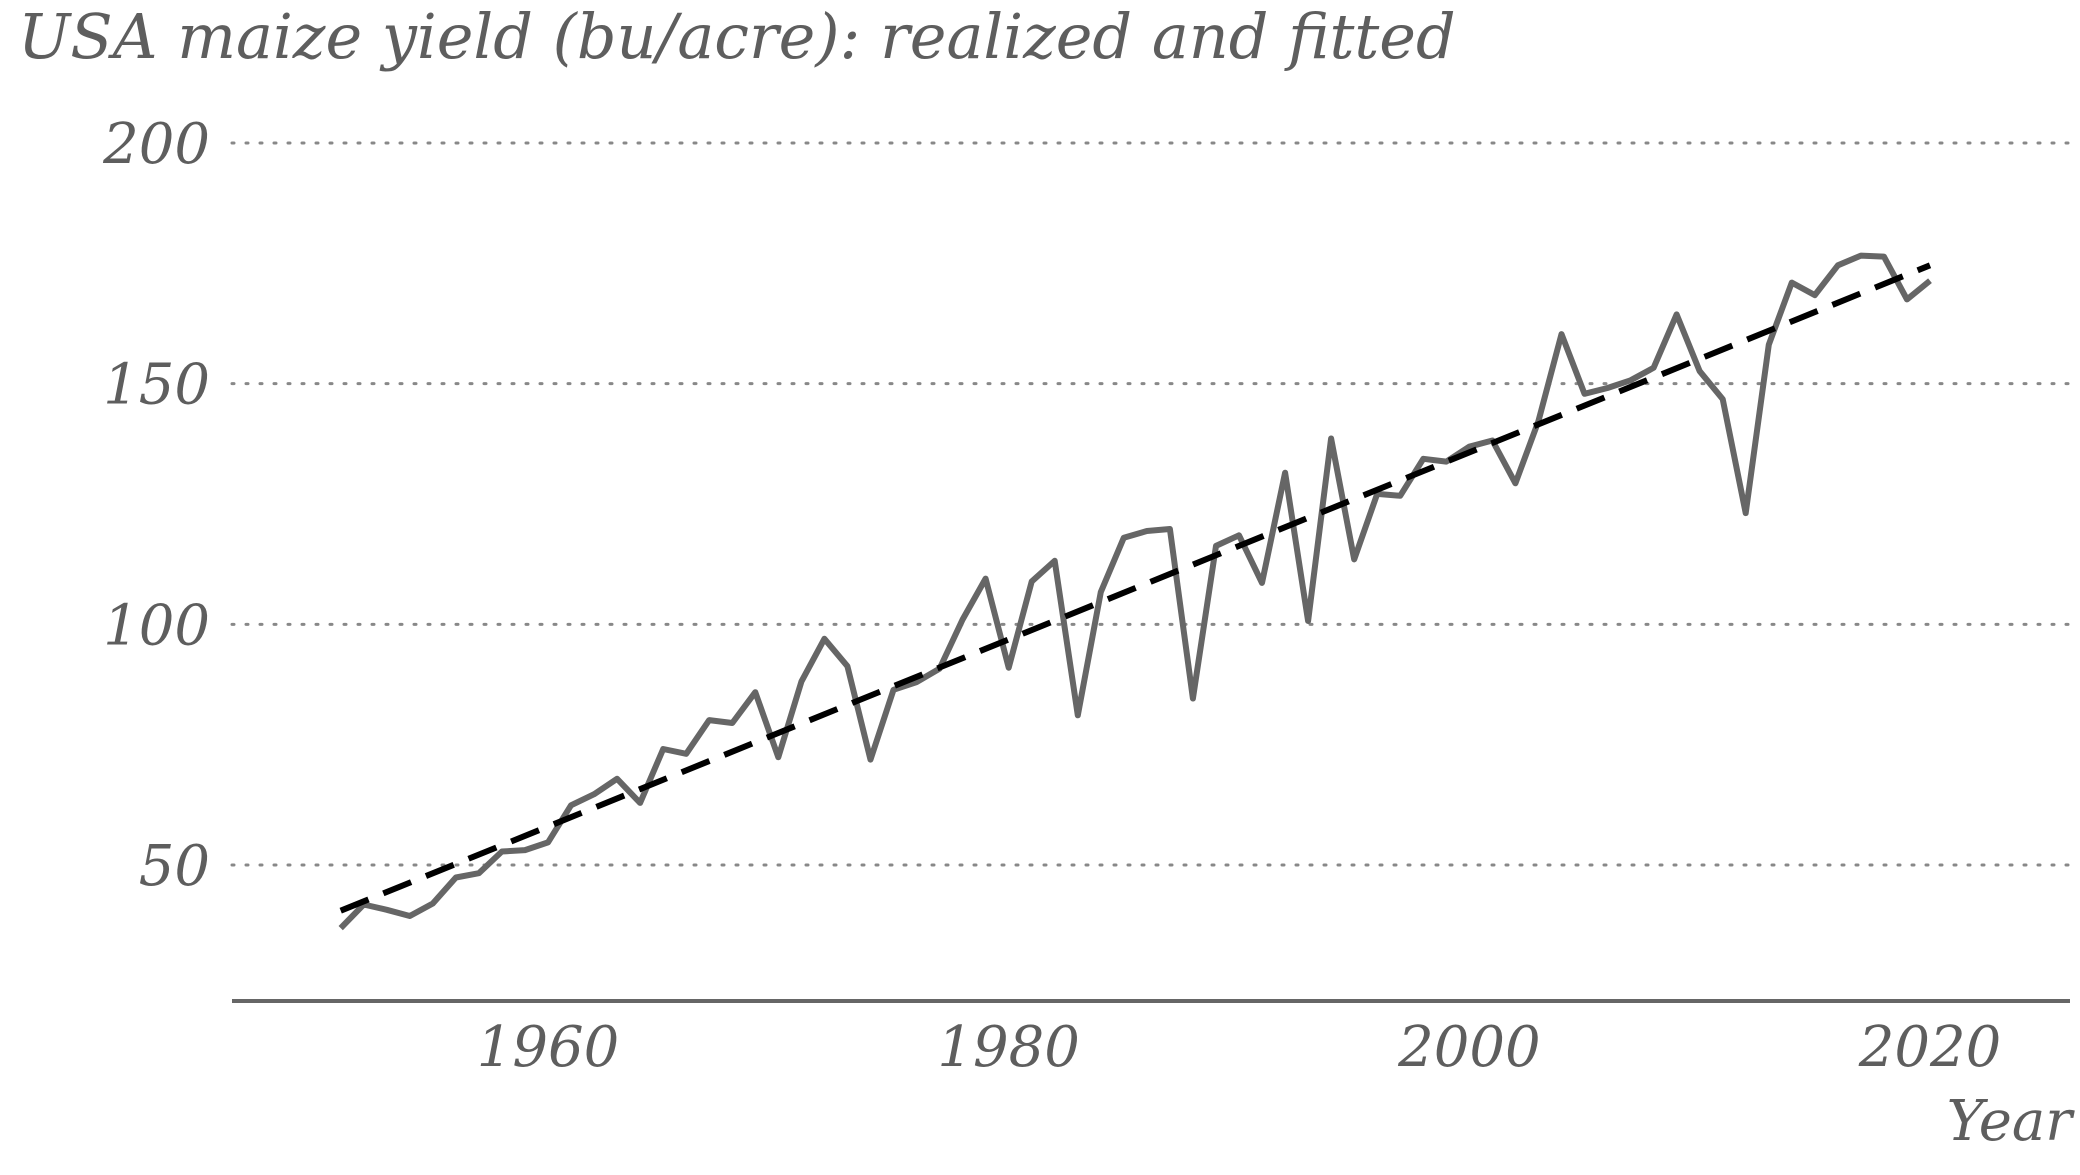 The image size is (2080, 1175). Describe the element at coordinates (1008, 1047) in the screenshot. I see `x-tick-label: 1980` at that location.